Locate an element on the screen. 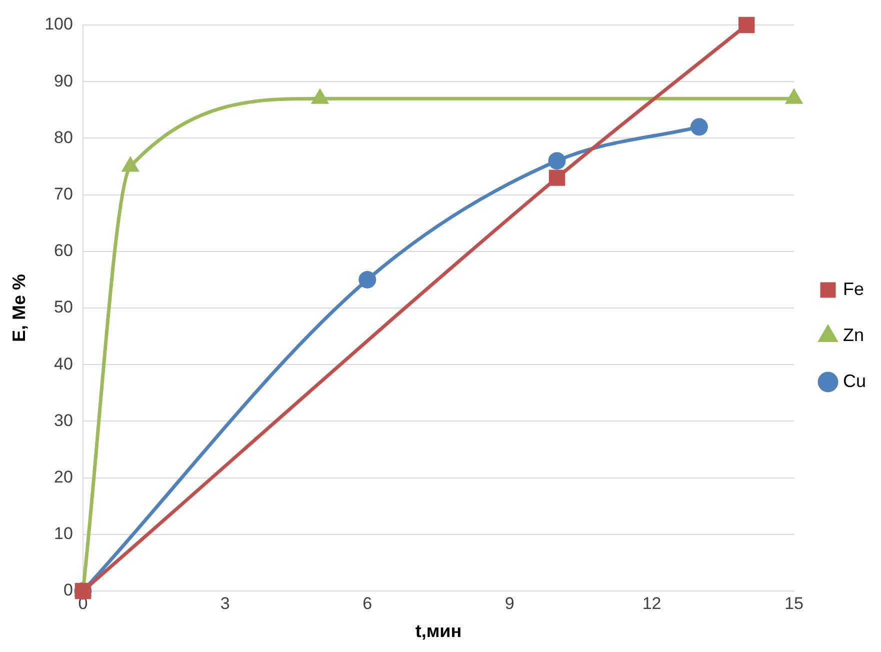 The image size is (881, 652). y-tick-label: 30 is located at coordinates (63, 420).